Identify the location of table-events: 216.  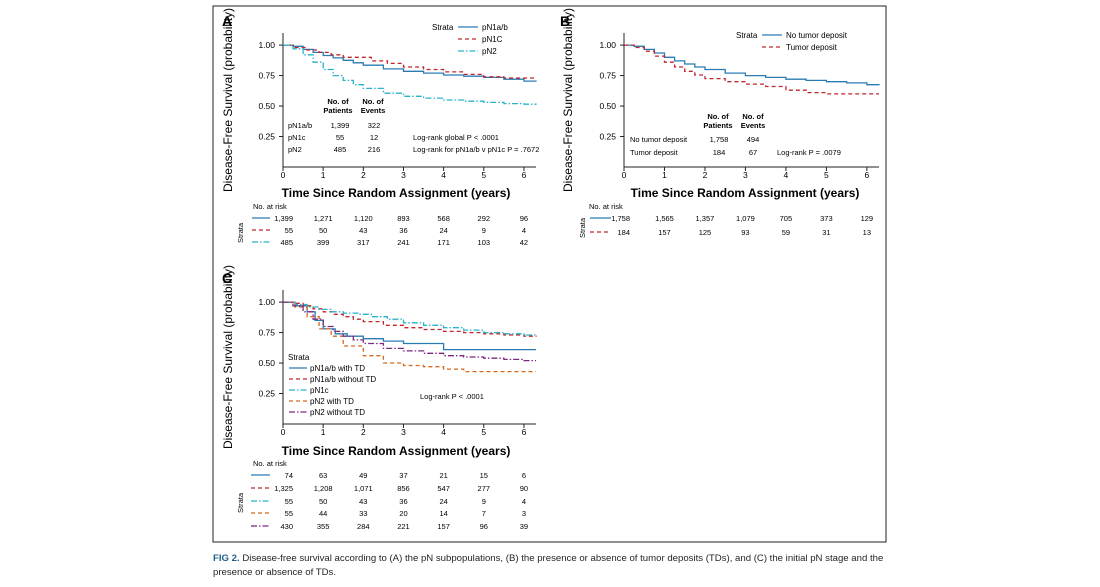
(374, 149).